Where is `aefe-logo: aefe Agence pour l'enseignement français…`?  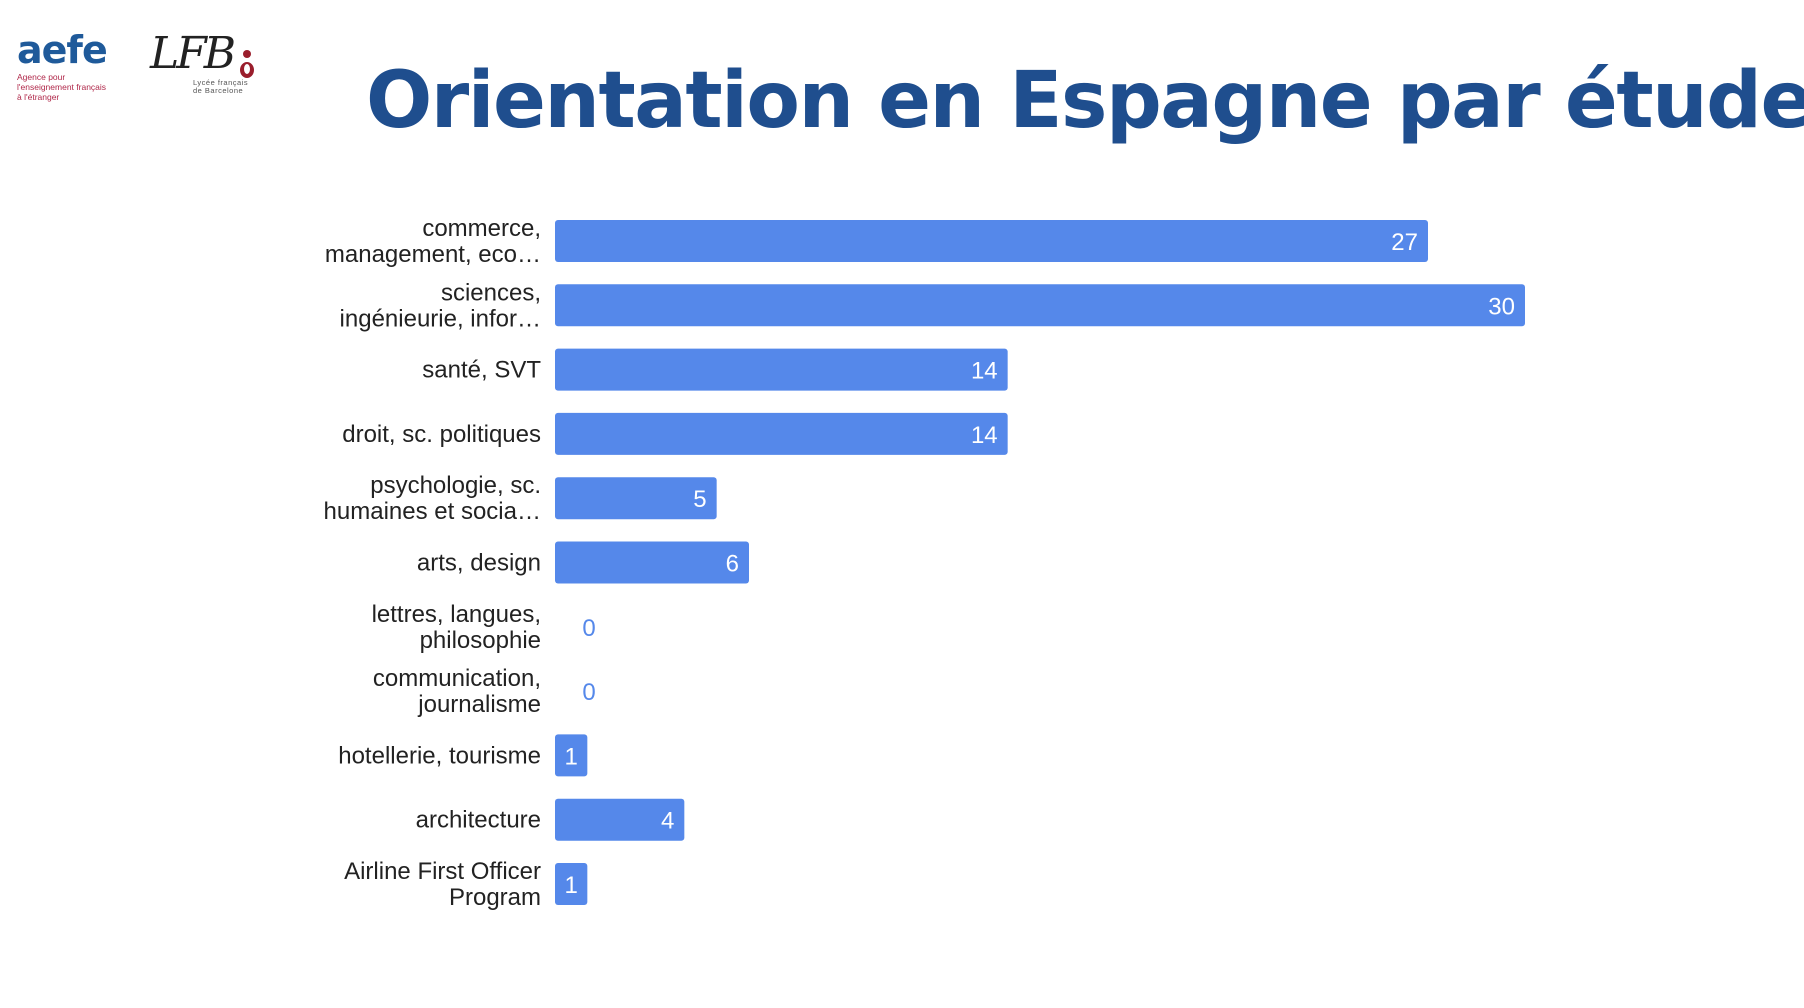
aefe-logo: aefe Agence pour l'enseignement français… is located at coordinates (77, 66).